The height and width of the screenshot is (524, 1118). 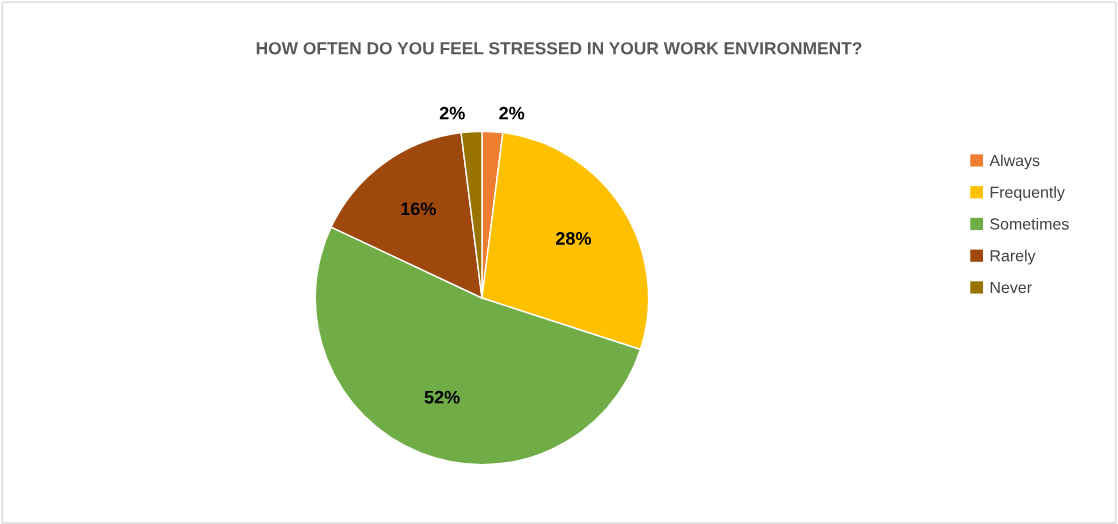 I want to click on data-label: 52%, so click(x=442, y=397).